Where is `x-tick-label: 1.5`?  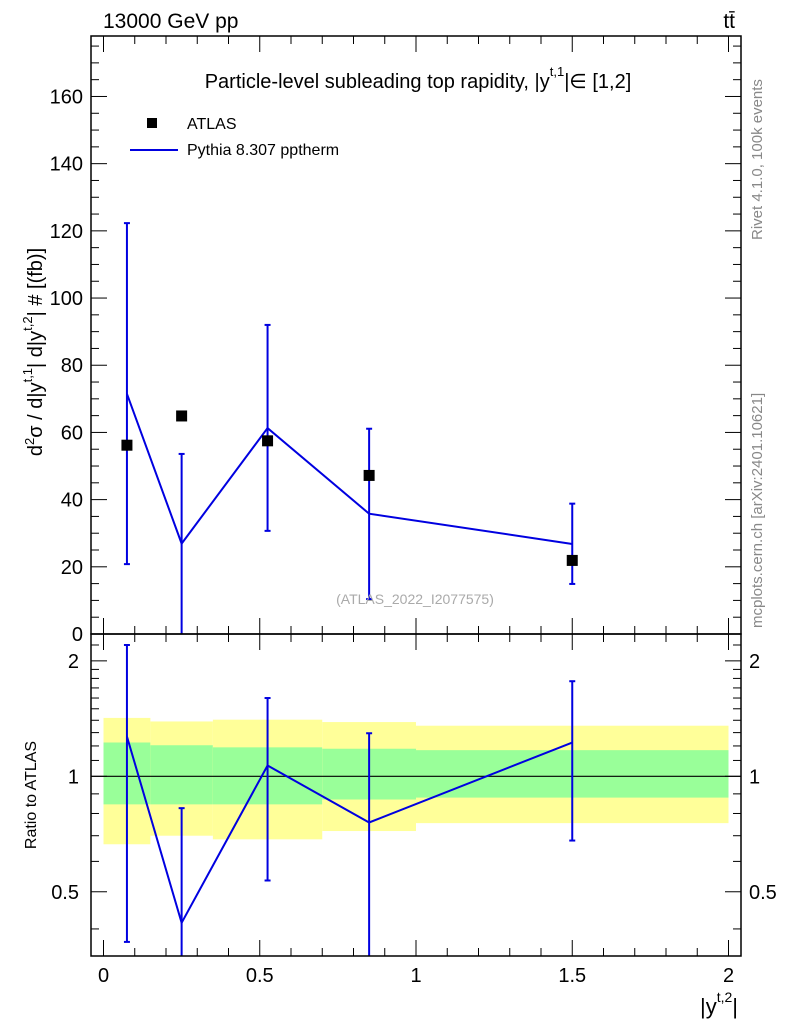 x-tick-label: 1.5 is located at coordinates (572, 976).